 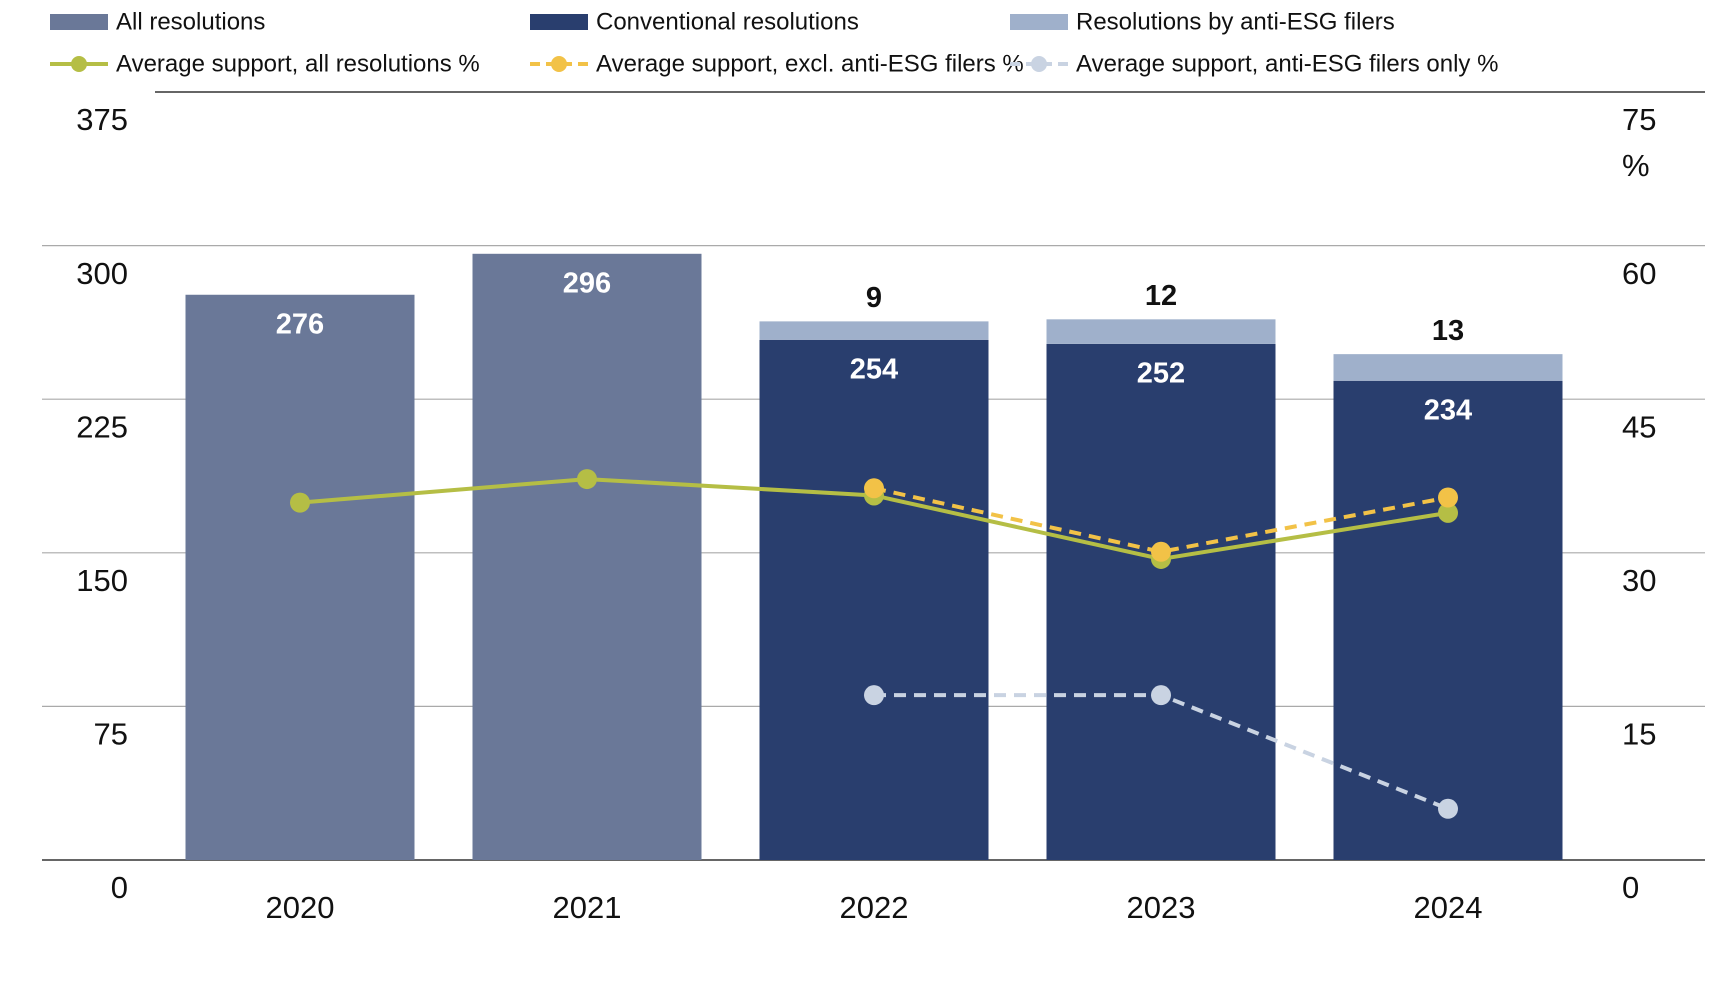 I want to click on legend-label: Conventional resolutions, so click(x=727, y=21).